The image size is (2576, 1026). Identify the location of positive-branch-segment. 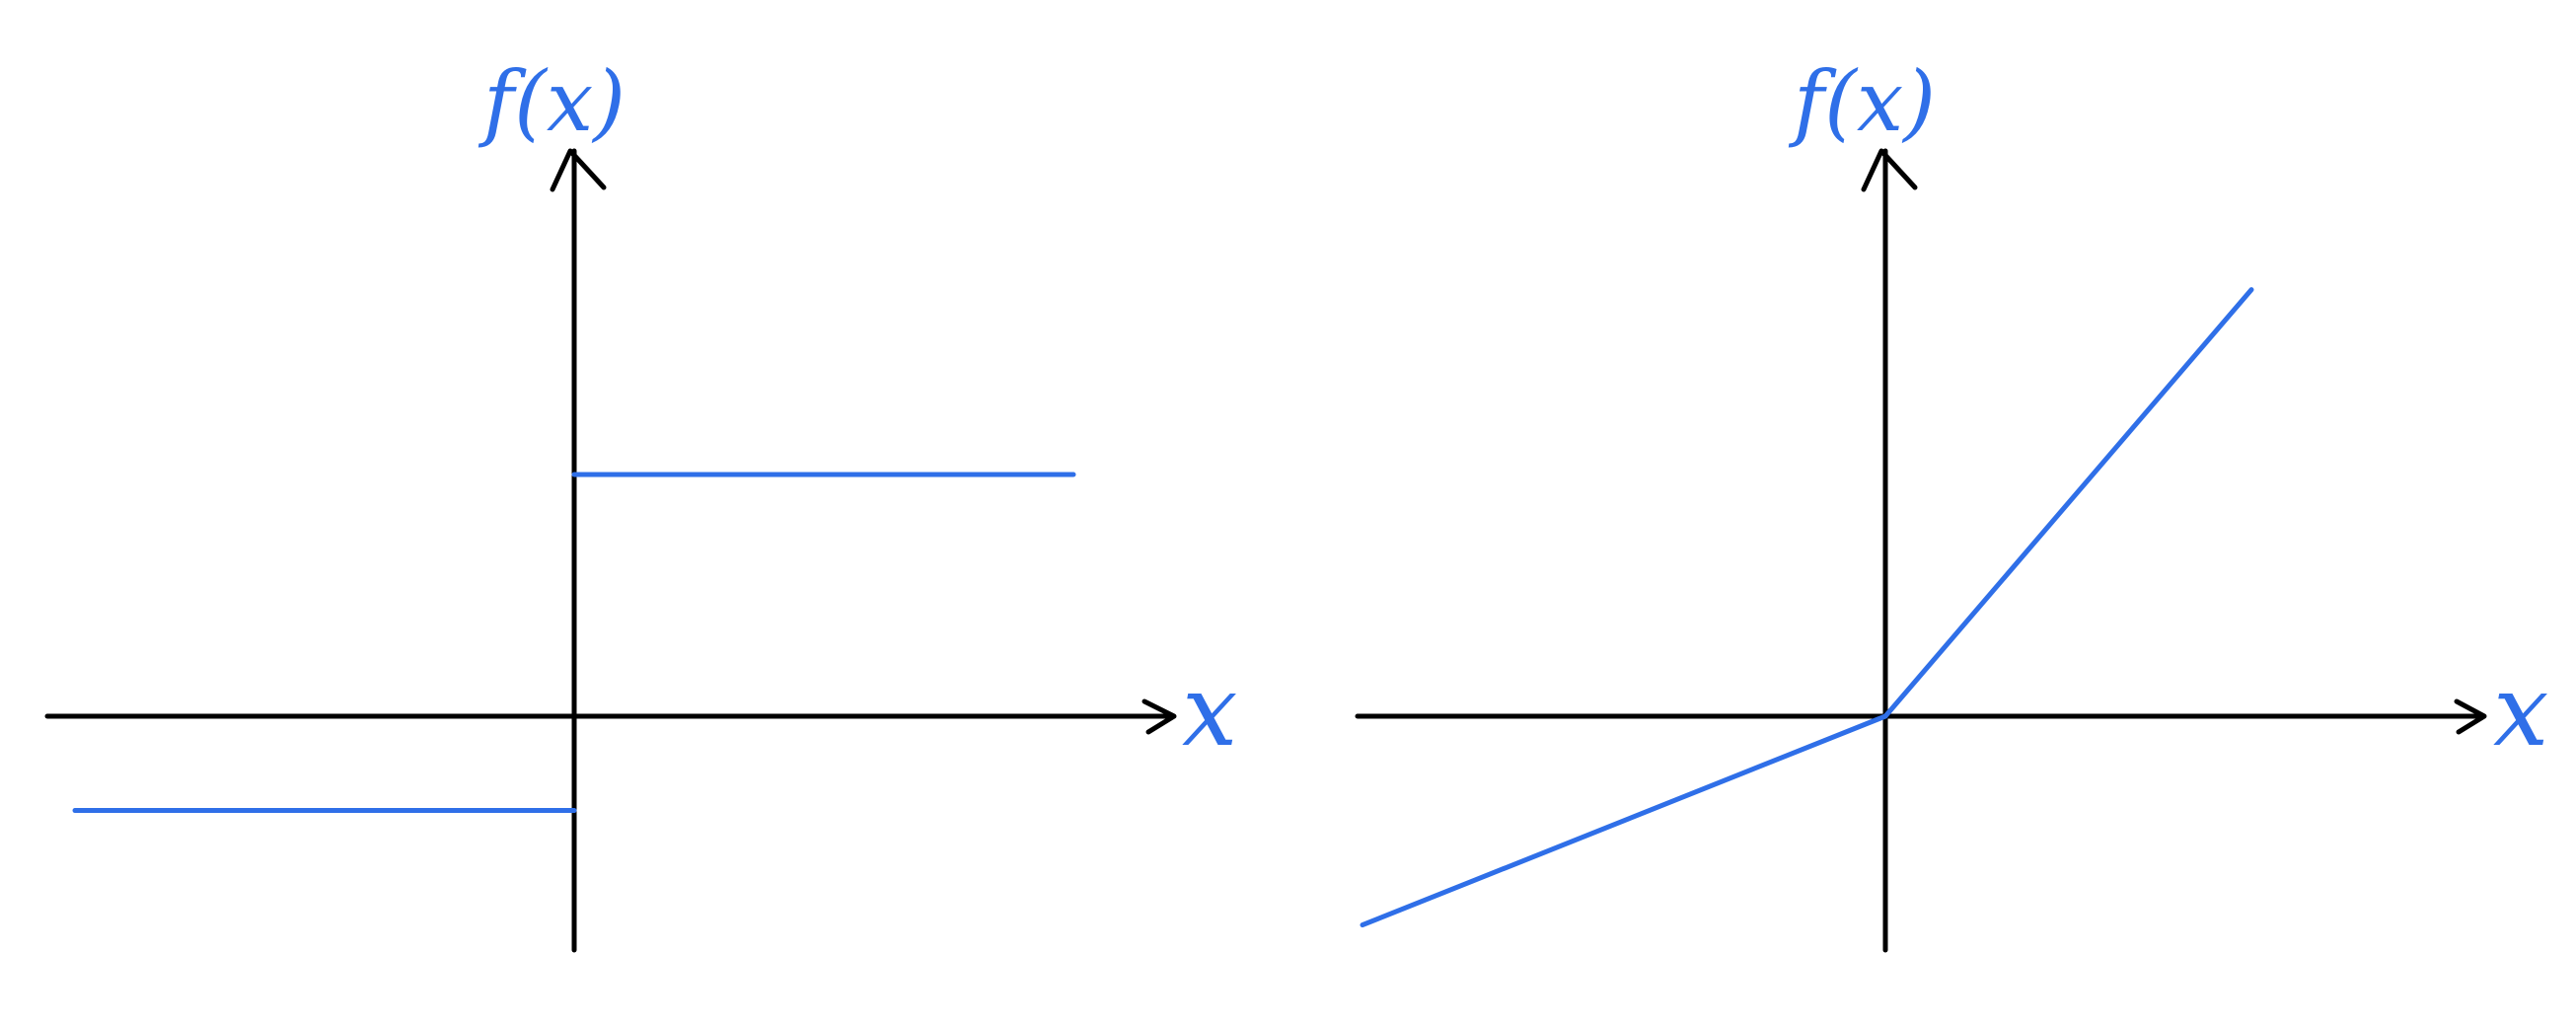
(2068, 503).